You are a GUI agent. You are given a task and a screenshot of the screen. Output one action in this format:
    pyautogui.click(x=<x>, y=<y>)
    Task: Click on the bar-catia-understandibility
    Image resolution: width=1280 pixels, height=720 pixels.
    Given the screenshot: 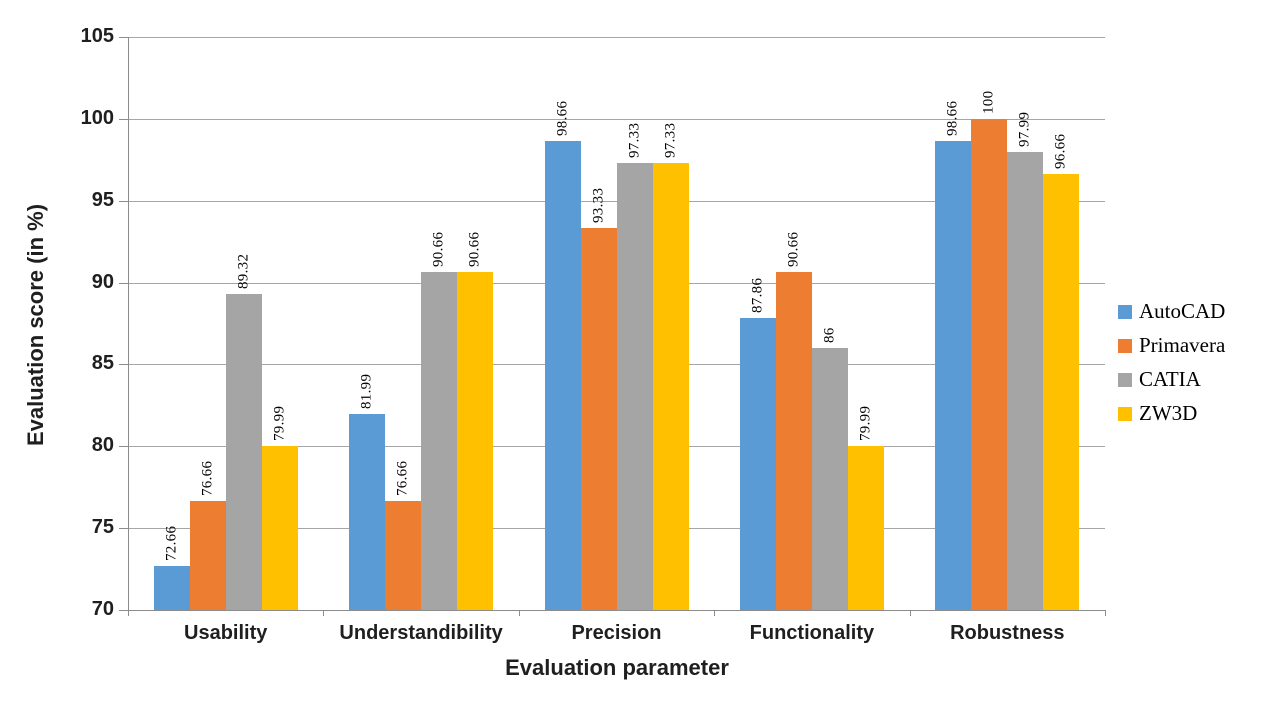 What is the action you would take?
    pyautogui.click(x=439, y=440)
    